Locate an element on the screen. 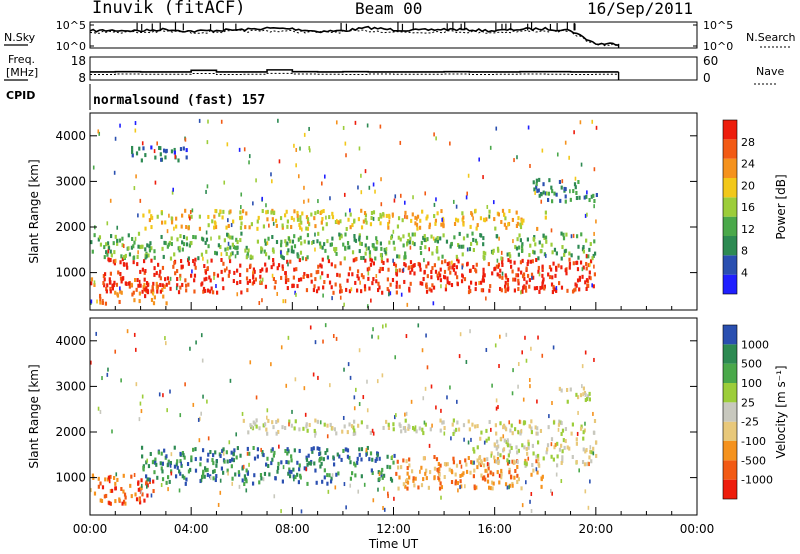  beam-title: Beam 00 is located at coordinates (389, 9).